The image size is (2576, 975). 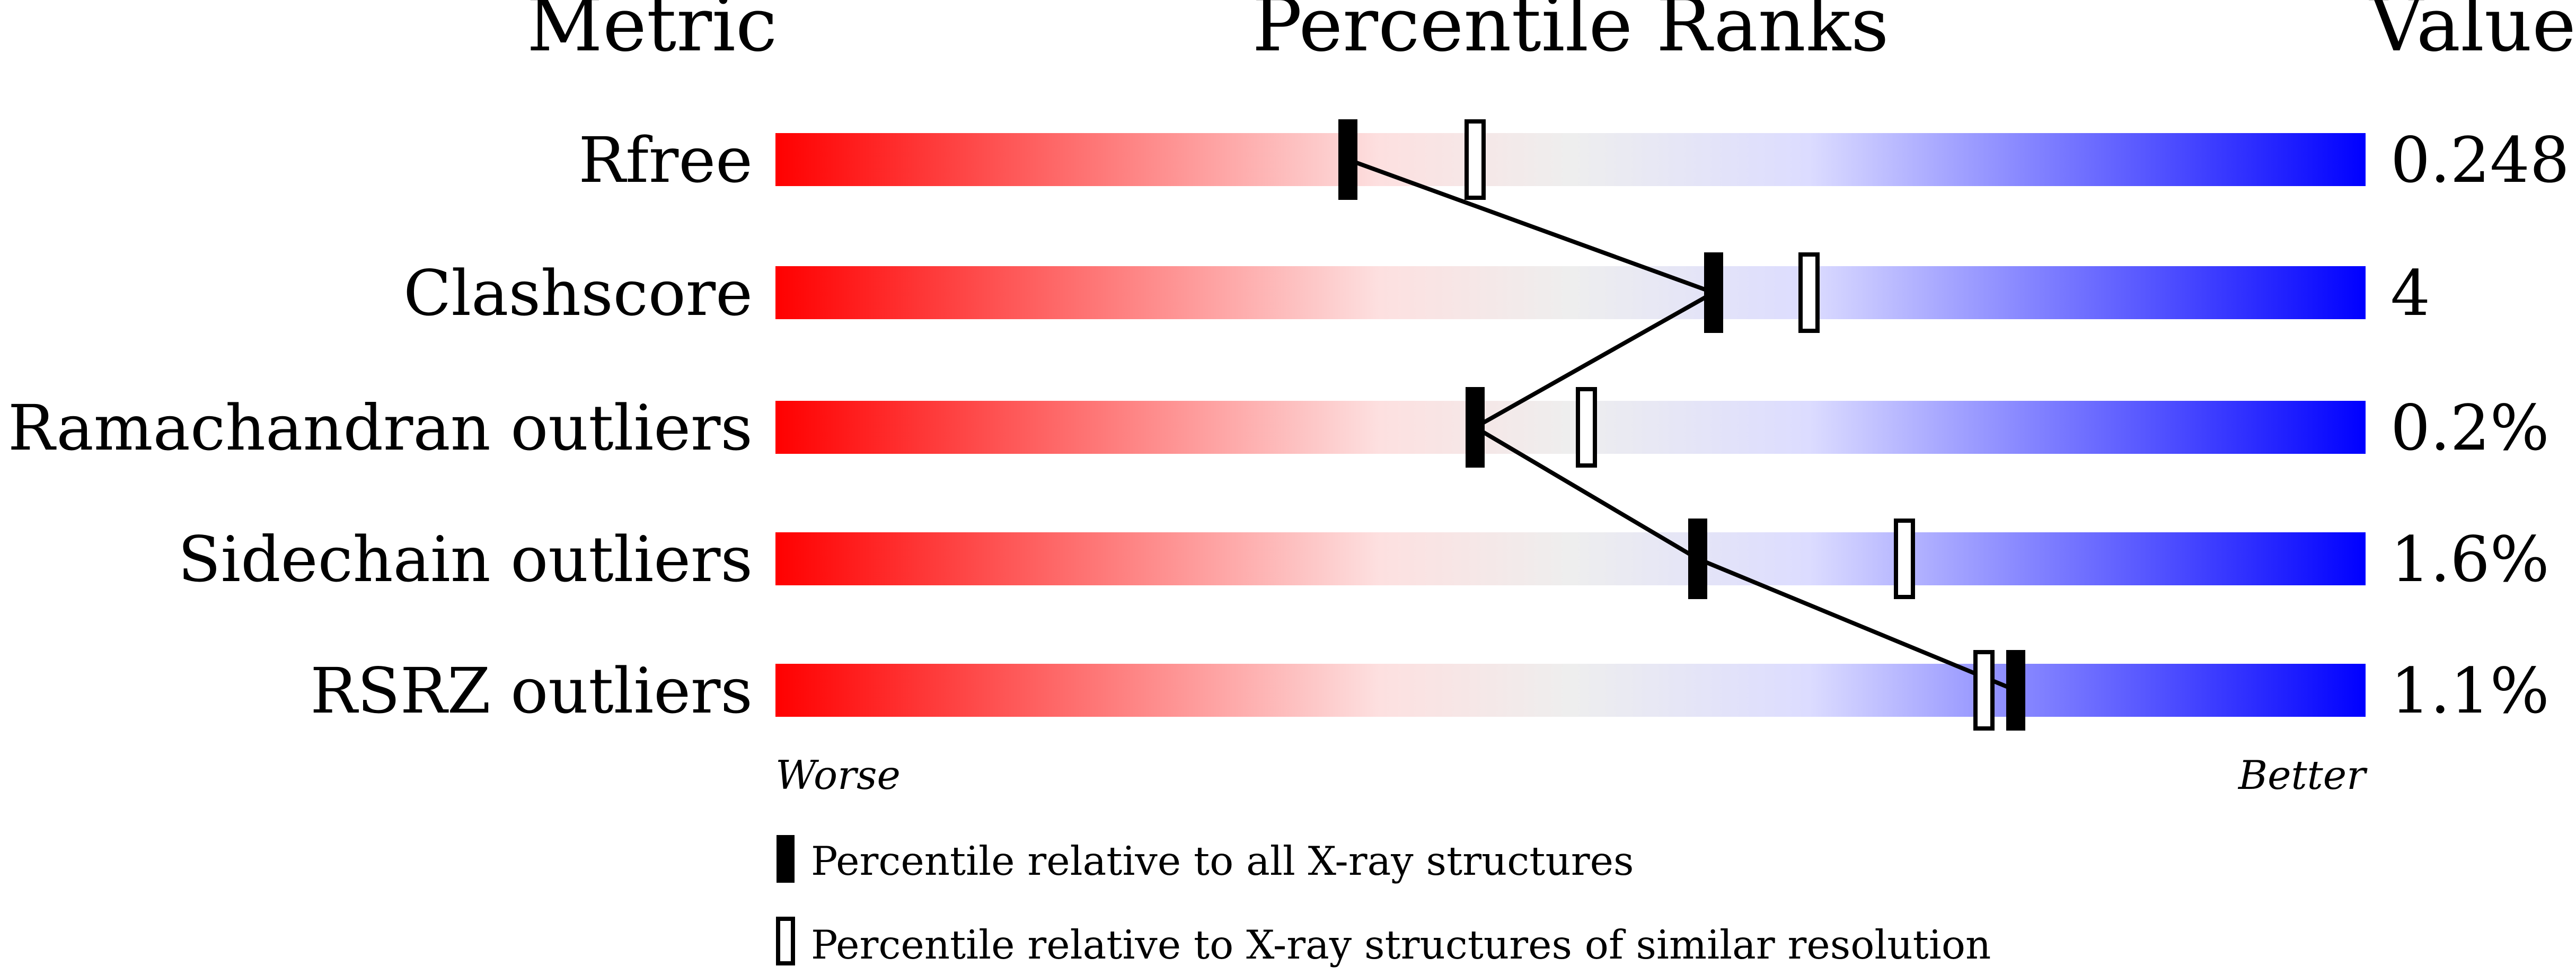 I want to click on metric-label: Clashscore, so click(x=578, y=293).